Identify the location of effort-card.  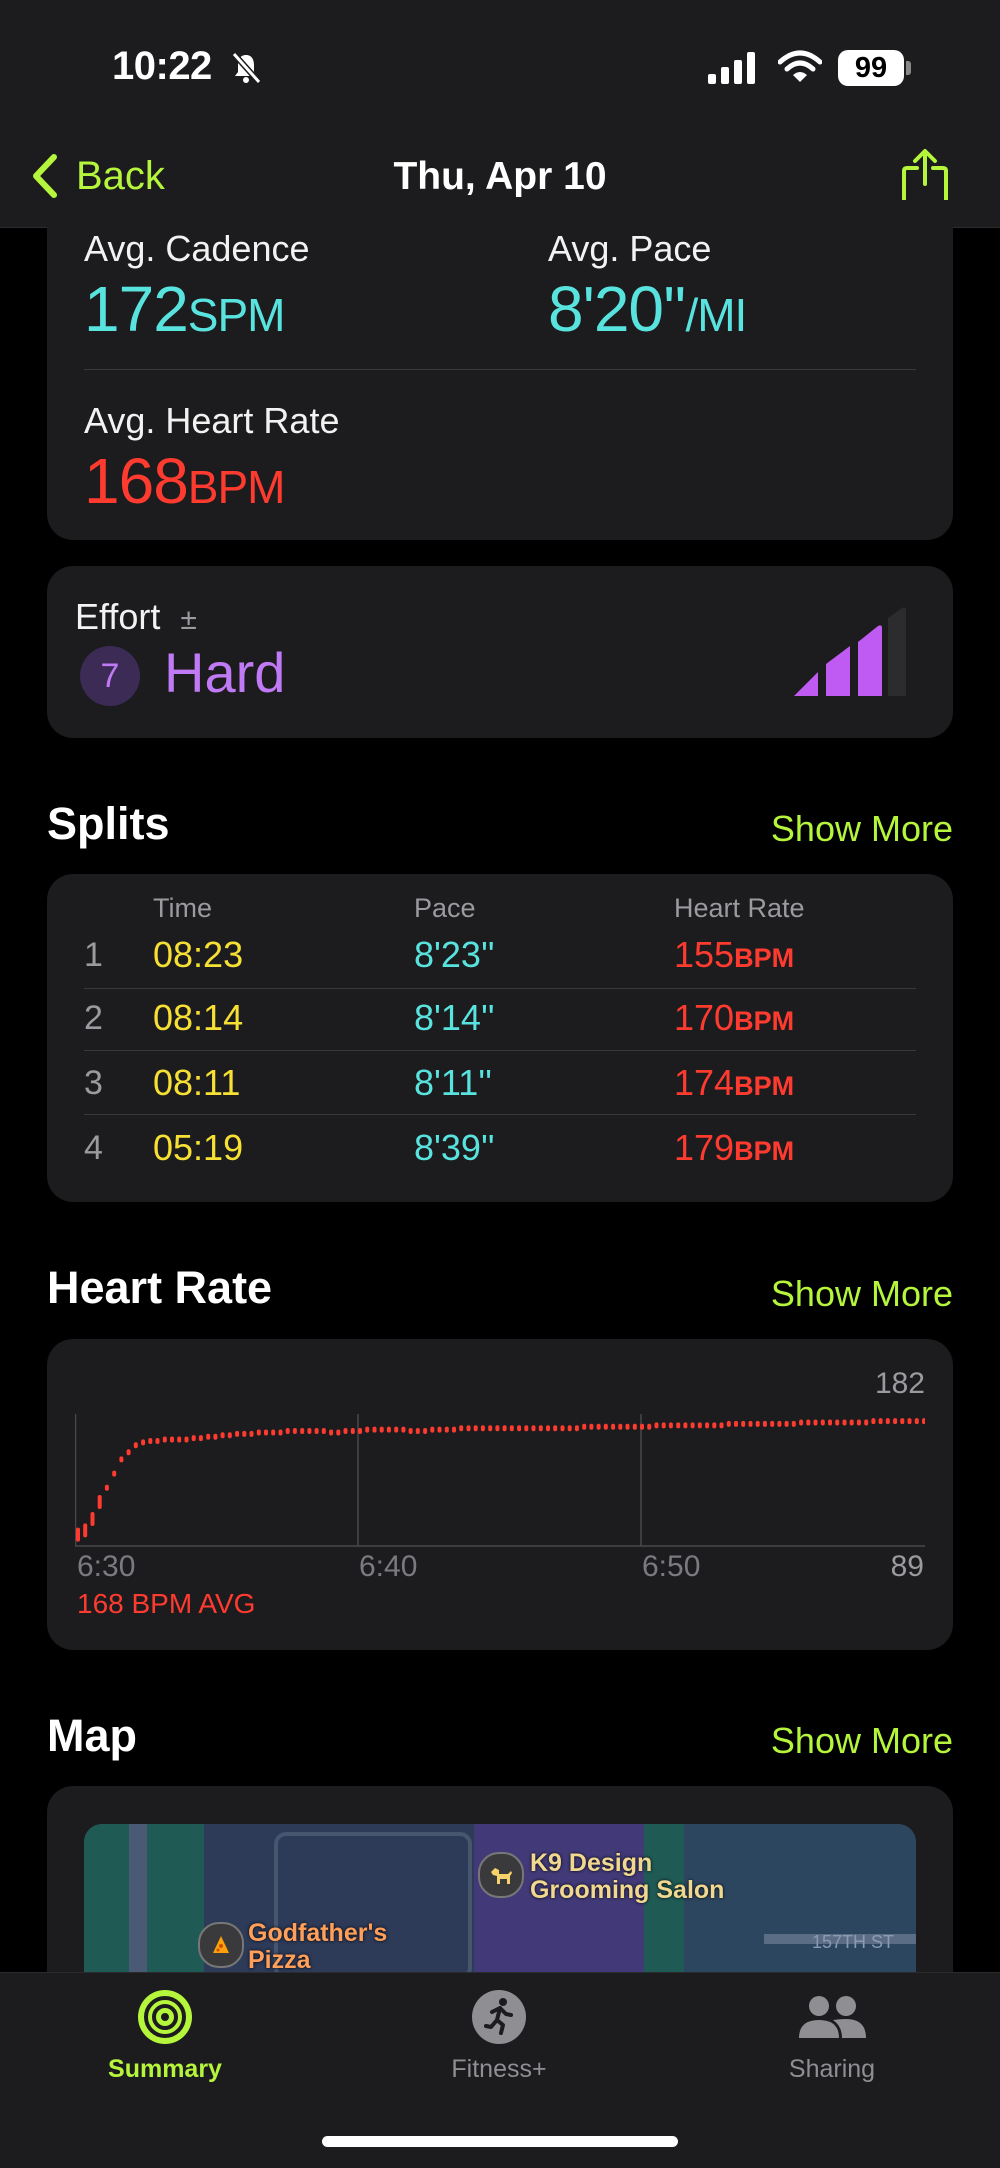
(500, 652).